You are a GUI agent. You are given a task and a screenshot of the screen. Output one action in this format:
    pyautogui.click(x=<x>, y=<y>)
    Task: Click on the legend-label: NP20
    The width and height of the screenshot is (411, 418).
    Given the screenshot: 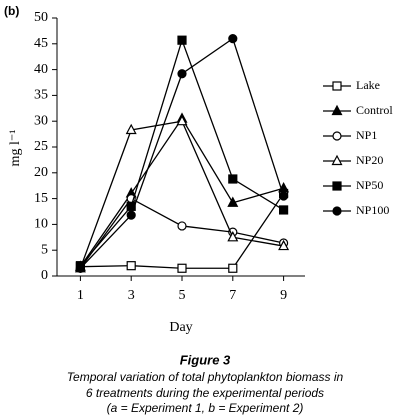 What is the action you would take?
    pyautogui.click(x=369, y=160)
    